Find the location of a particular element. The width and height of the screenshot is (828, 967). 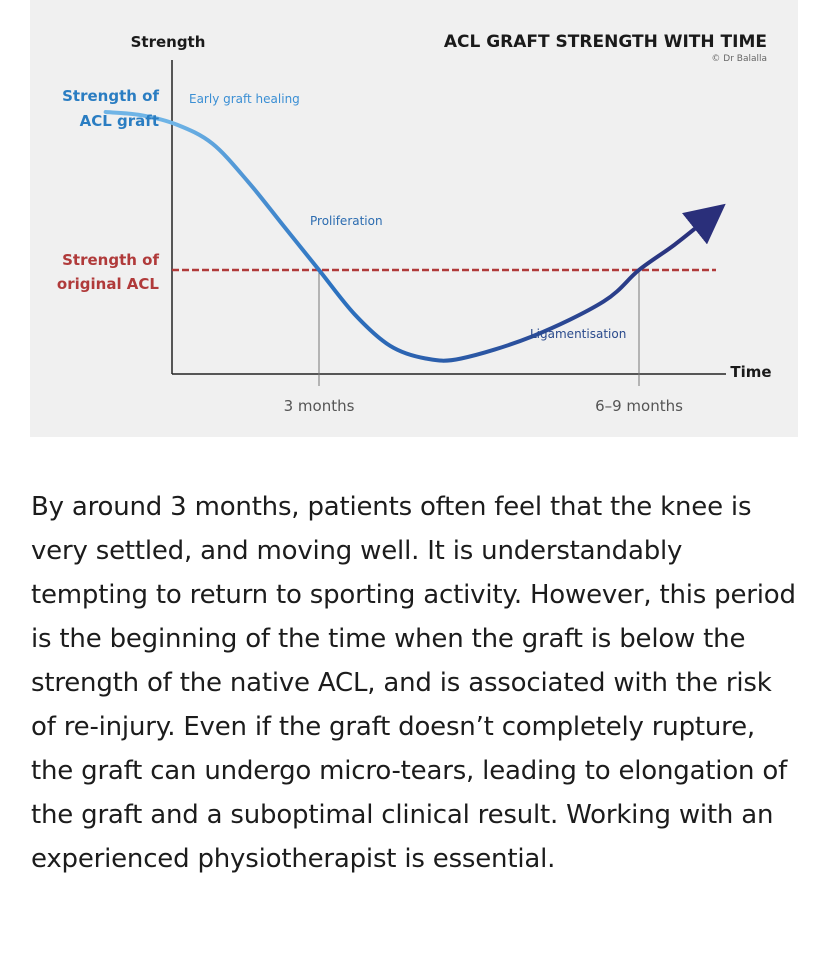

phase-label-ligamentisation: Ligamentisation is located at coordinates (578, 334).